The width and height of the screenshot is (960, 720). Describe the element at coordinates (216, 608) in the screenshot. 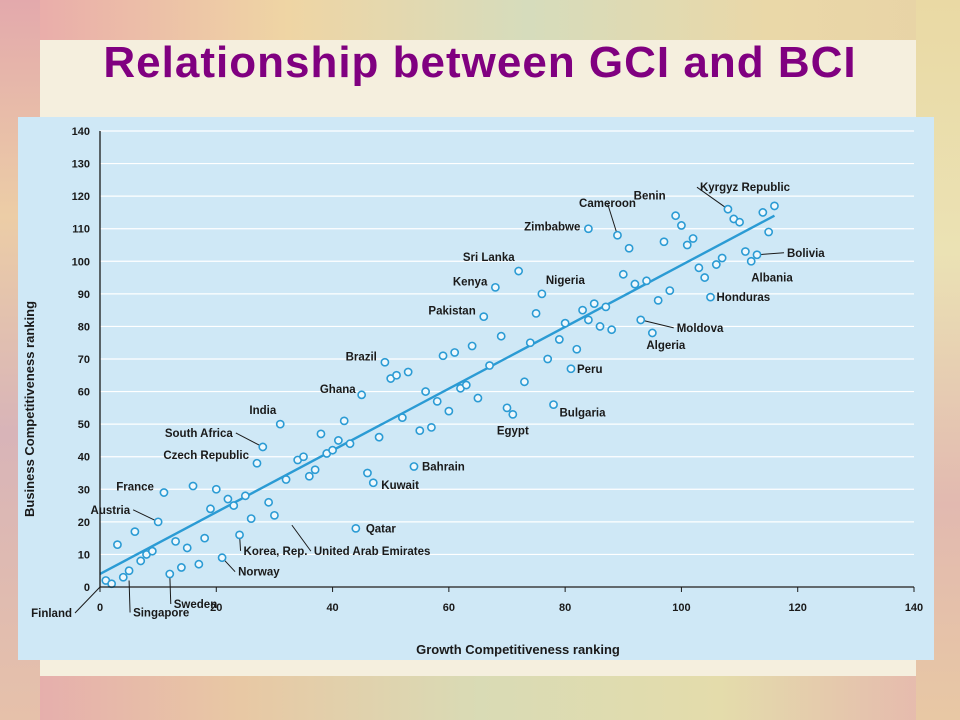

I see `x-tick-label-20: 20` at that location.